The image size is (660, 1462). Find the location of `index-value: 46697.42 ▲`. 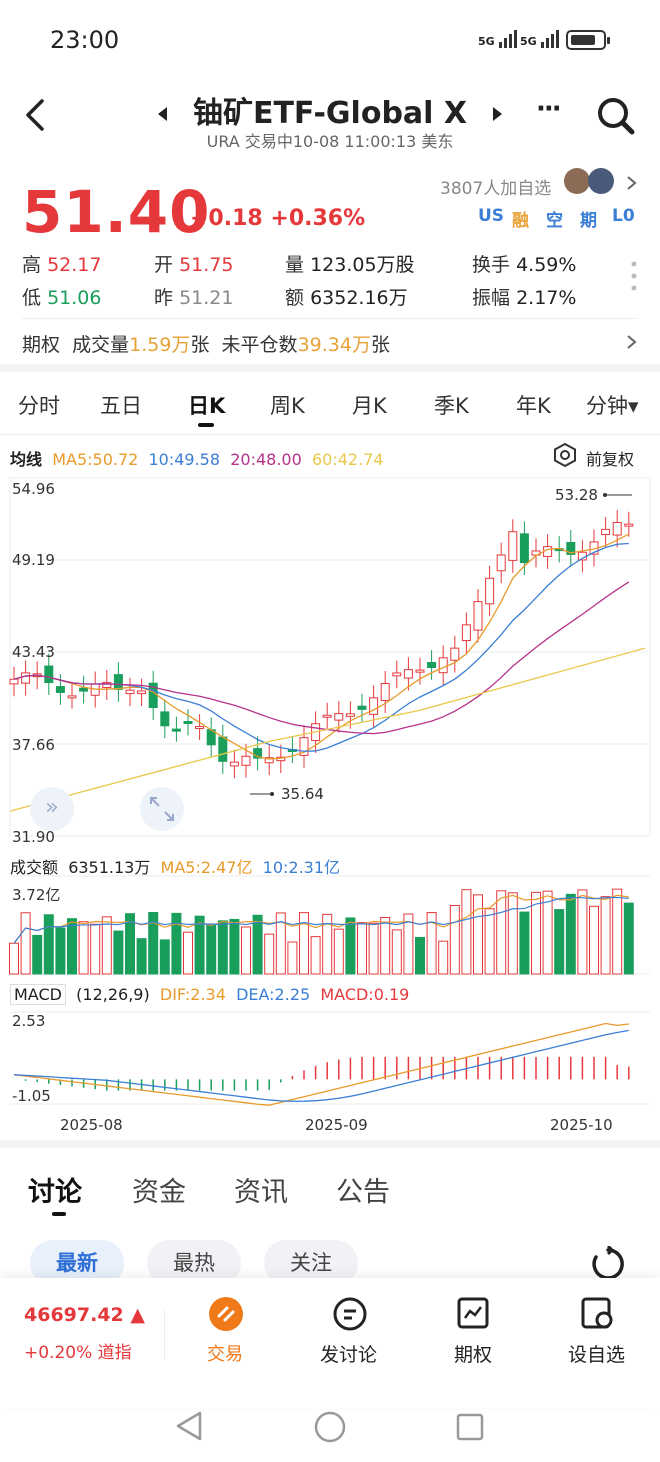

index-value: 46697.42 ▲ is located at coordinates (84, 1315).